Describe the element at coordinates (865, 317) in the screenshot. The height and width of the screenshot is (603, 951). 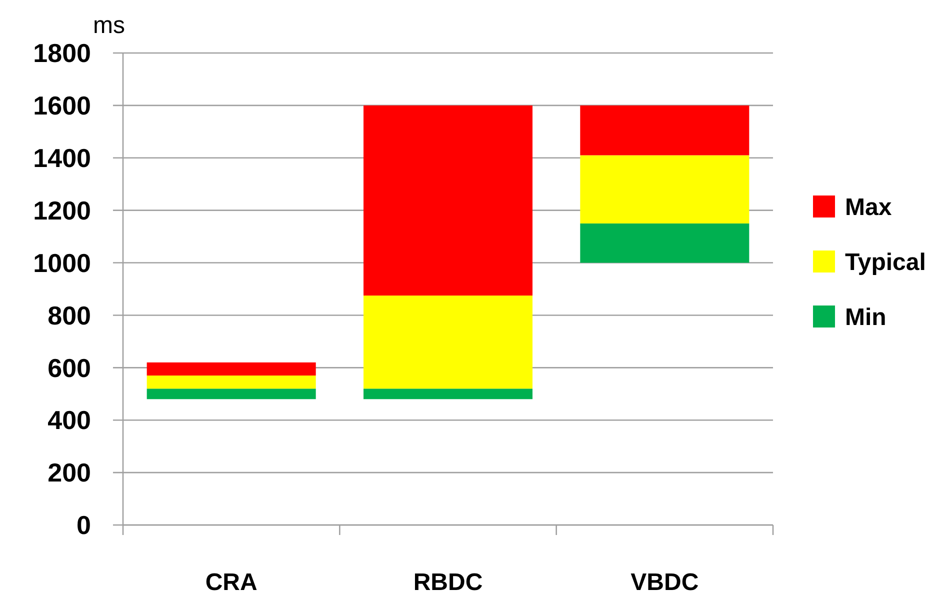
I see `legend-label: Min` at that location.